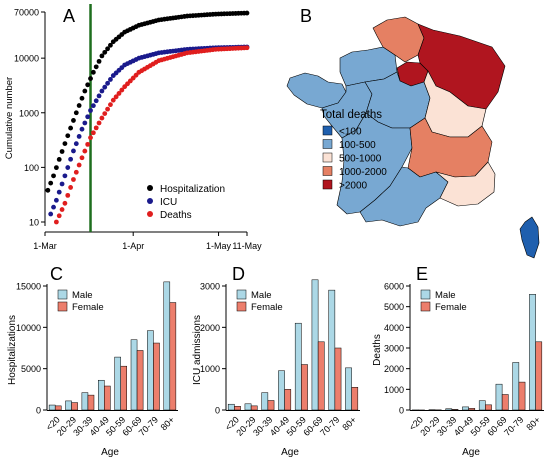  Describe the element at coordinates (29, 113) in the screenshot. I see `y-tick-label: 1000` at that location.